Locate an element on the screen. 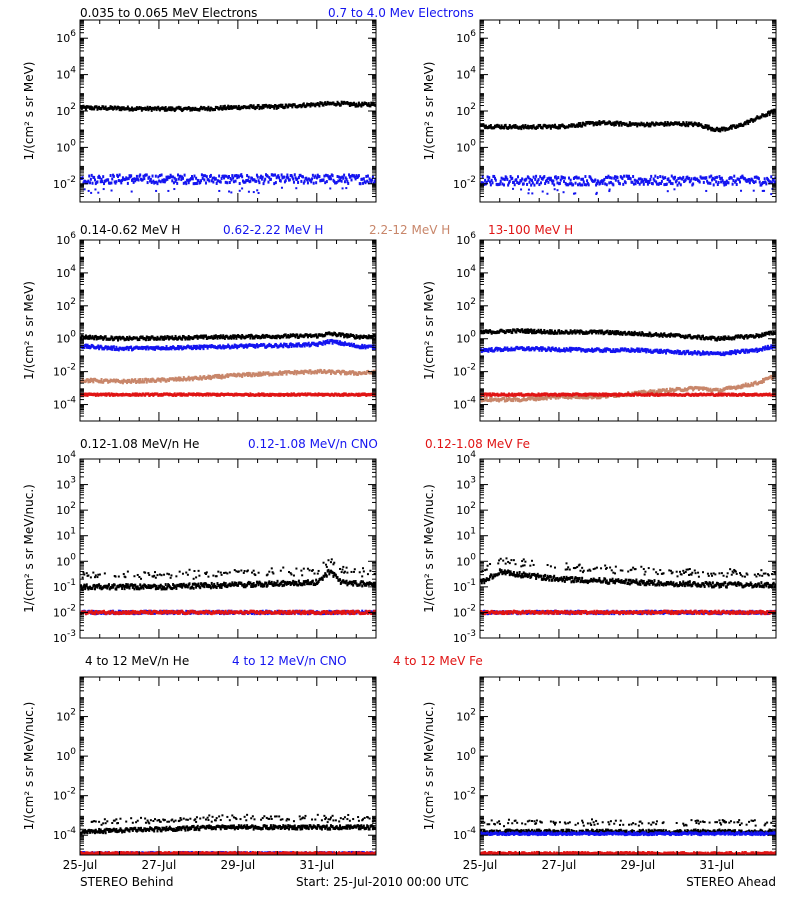 The height and width of the screenshot is (900, 800). y-tick-base: 10 is located at coordinates (63, 306).